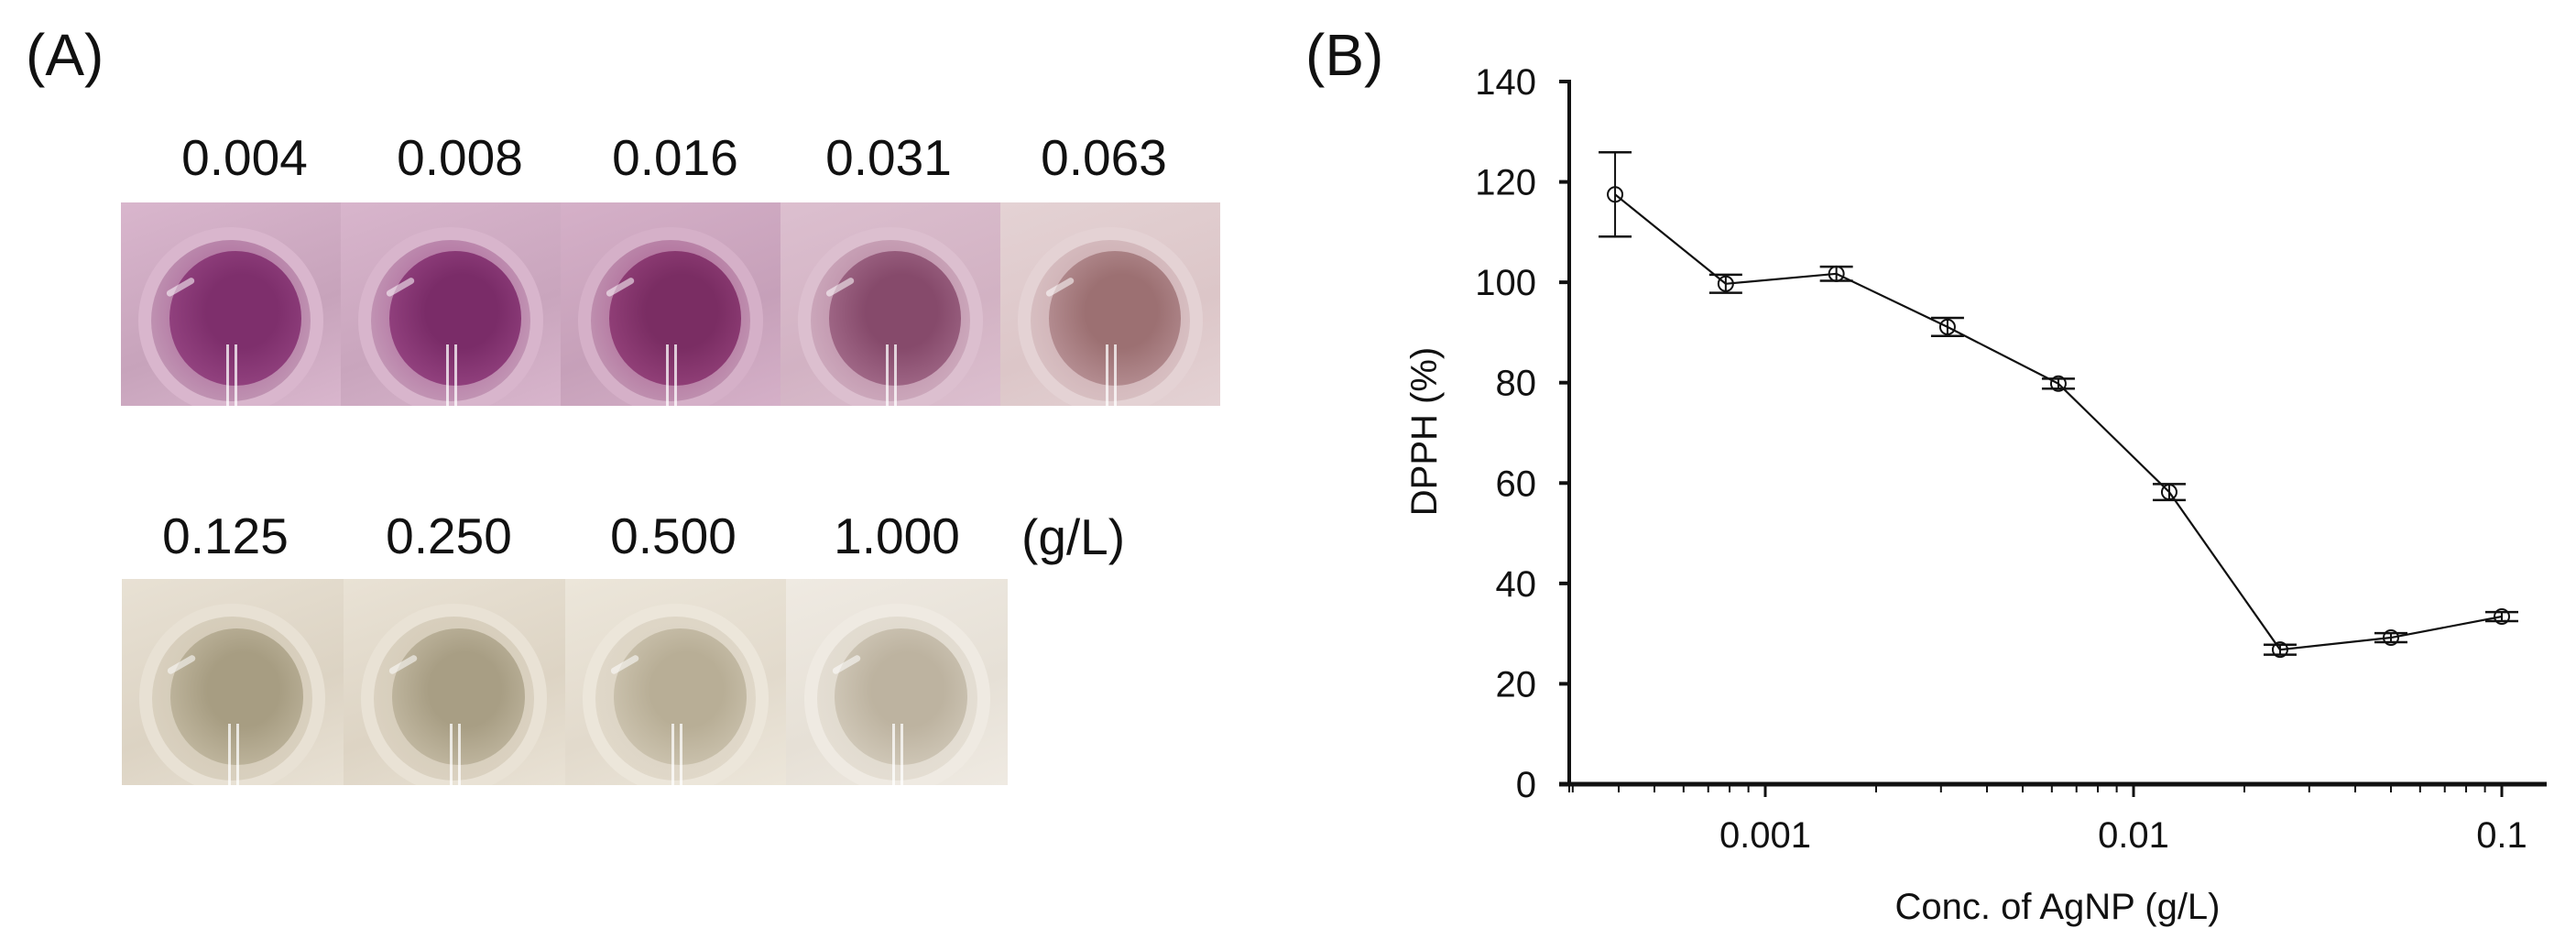 Image resolution: width=2576 pixels, height=950 pixels. Describe the element at coordinates (675, 157) in the screenshot. I see `concentration-label: 0.016` at that location.